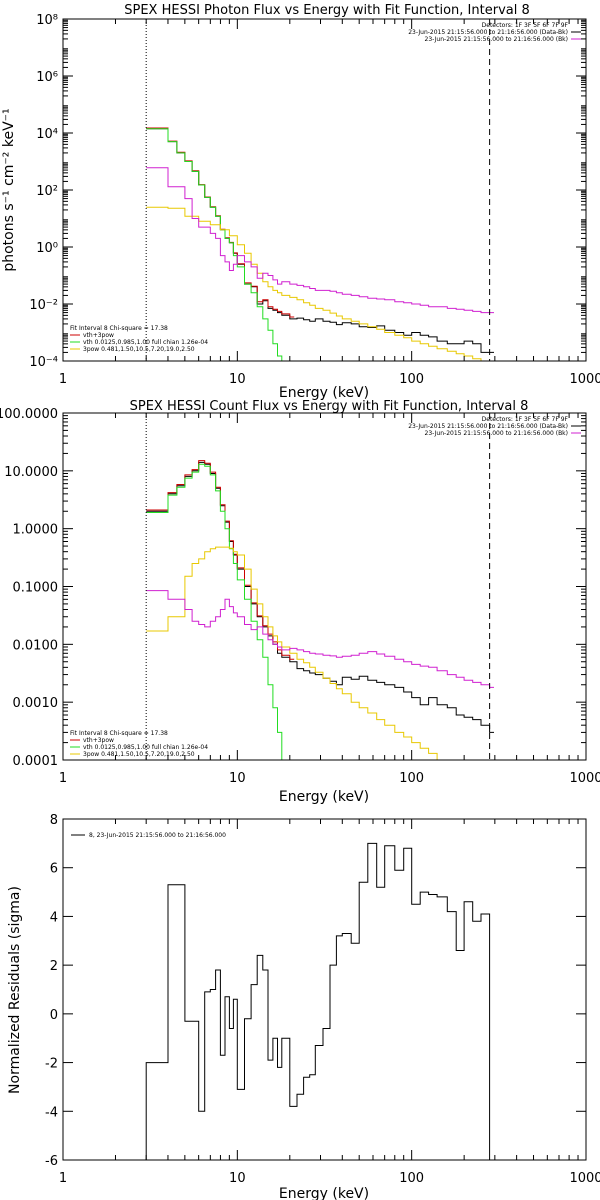  I want to click on y-tick-label: -4, so click(51, 1112).